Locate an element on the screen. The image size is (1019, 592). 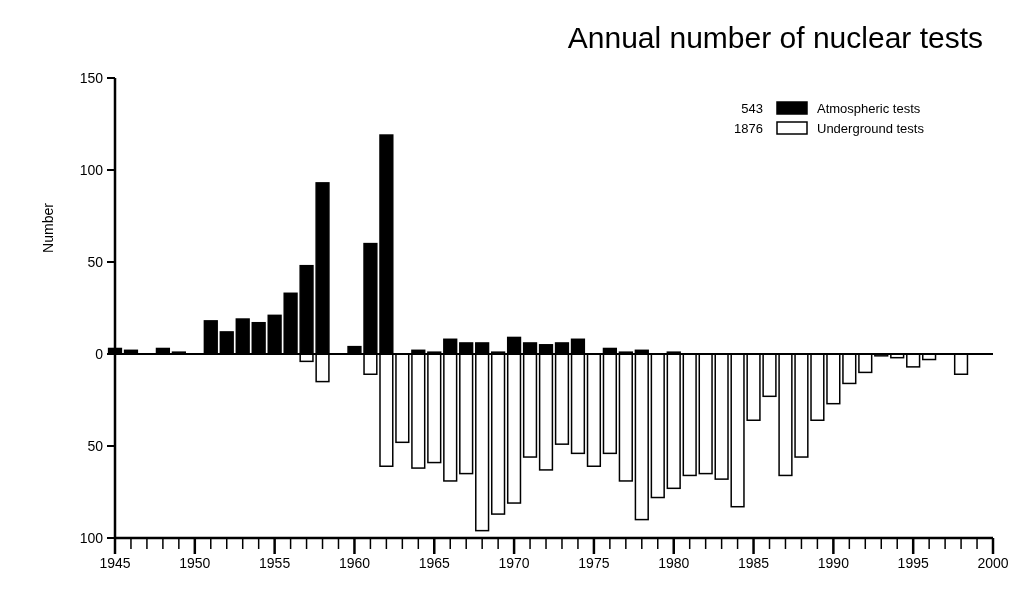
x-tick-label: 1990 is located at coordinates (833, 563).